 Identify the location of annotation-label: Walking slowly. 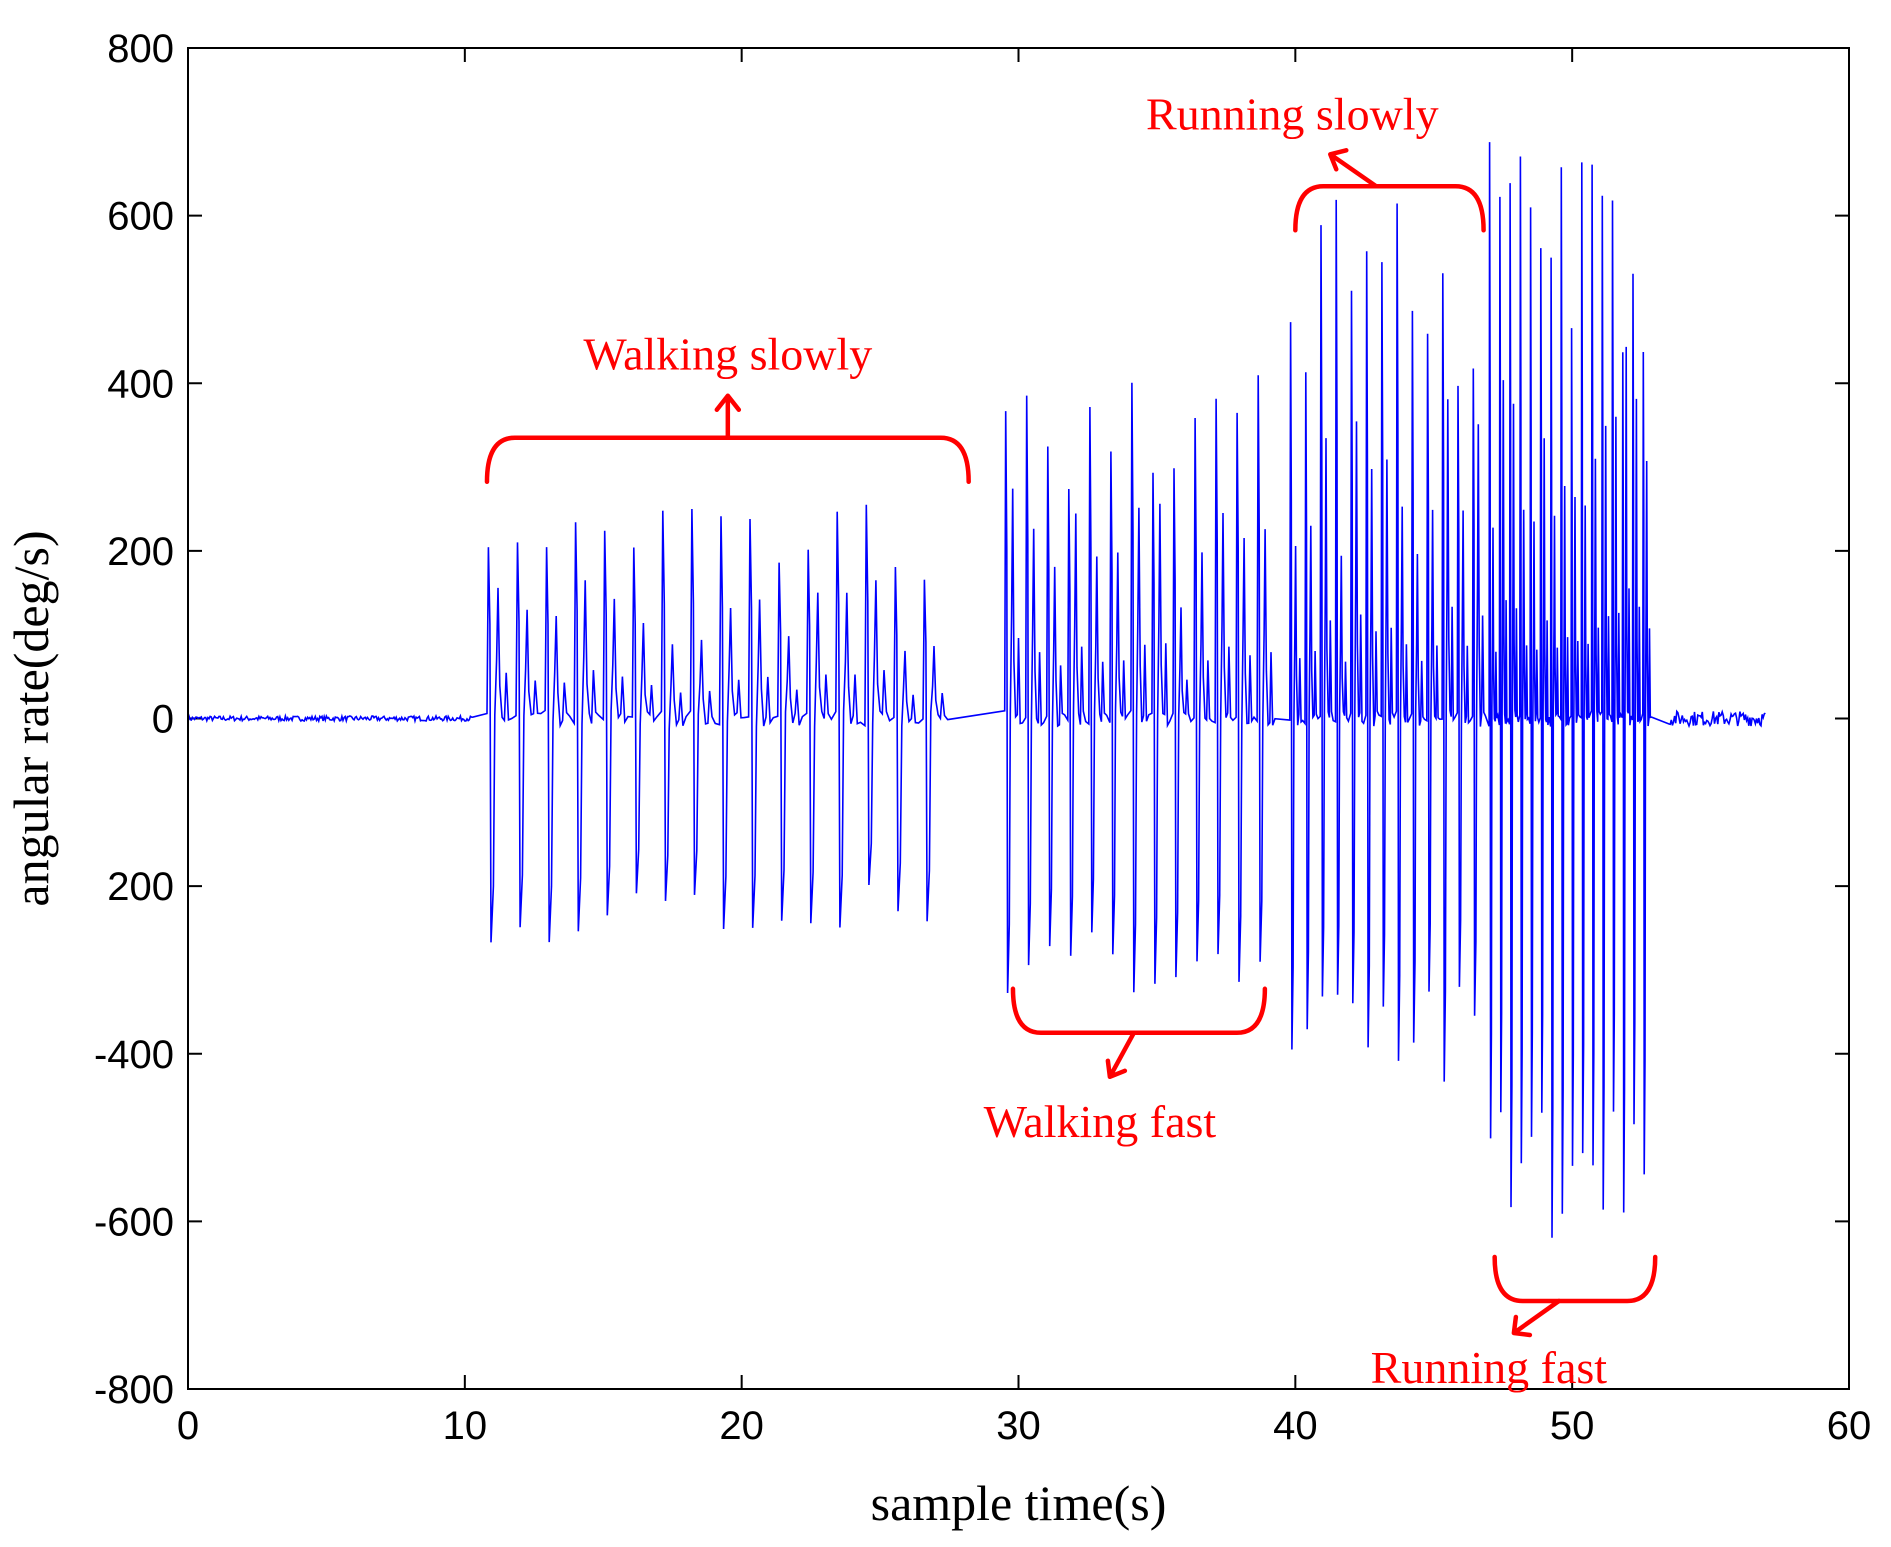
(727, 354).